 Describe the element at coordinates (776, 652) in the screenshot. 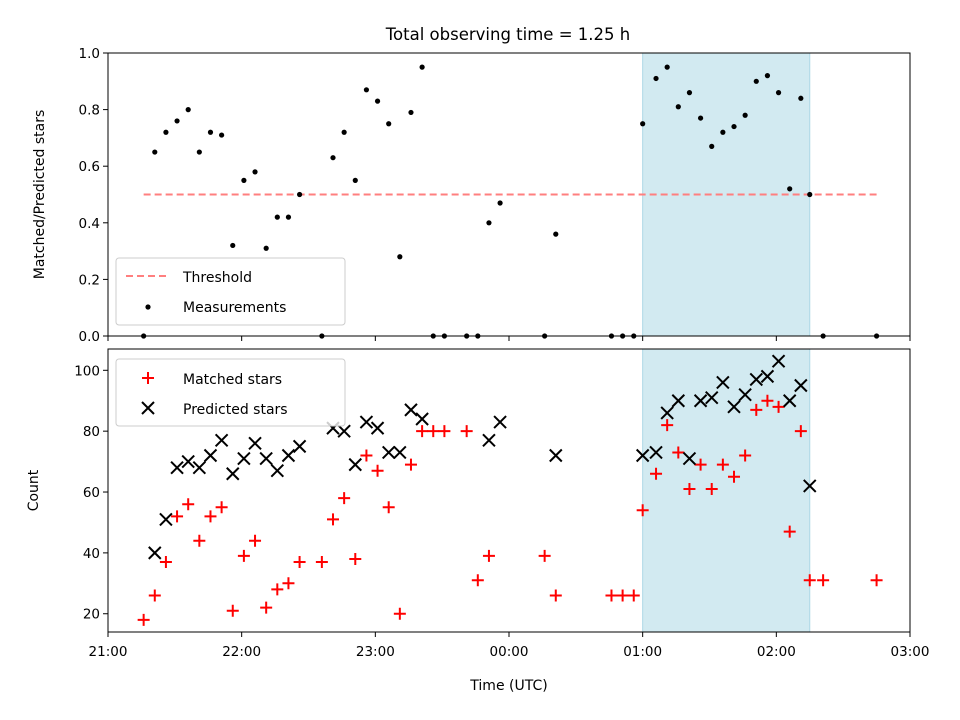

I see `x-tick-label: 02:00` at that location.